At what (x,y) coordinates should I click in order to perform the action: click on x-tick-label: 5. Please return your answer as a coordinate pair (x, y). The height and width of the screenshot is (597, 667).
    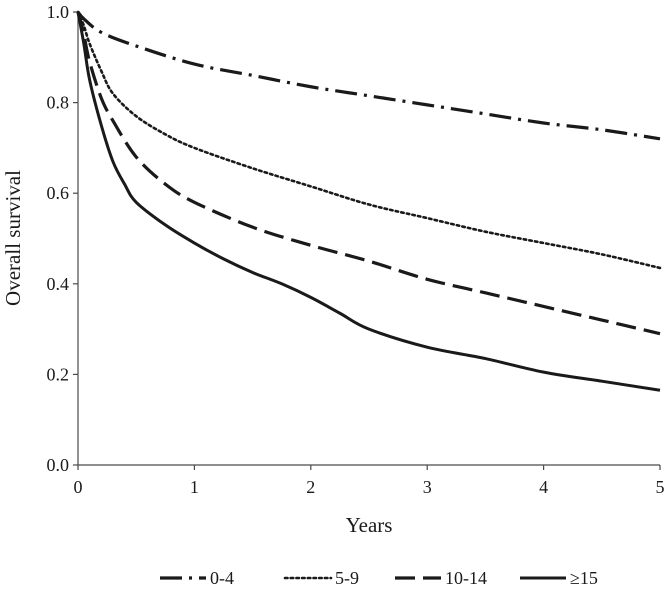
    Looking at the image, I should click on (660, 487).